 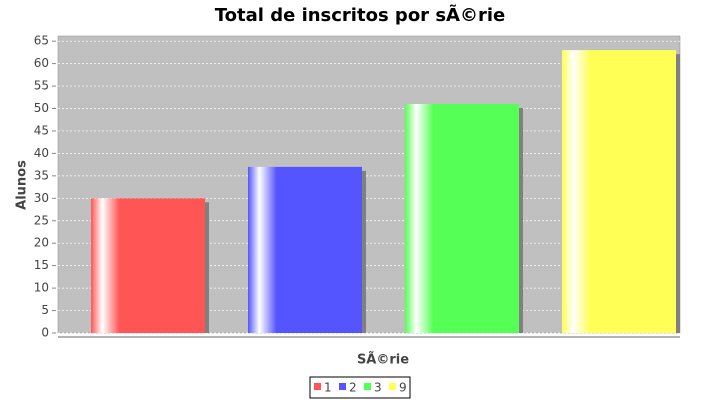 I want to click on y-tick-label: 45, so click(x=41, y=130).